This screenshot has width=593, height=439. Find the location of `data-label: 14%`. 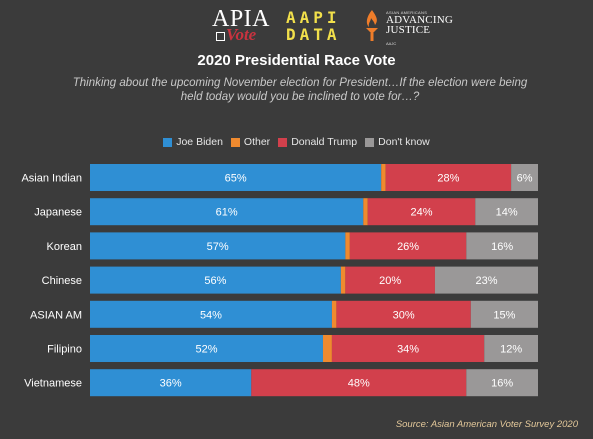

data-label: 14% is located at coordinates (507, 213).